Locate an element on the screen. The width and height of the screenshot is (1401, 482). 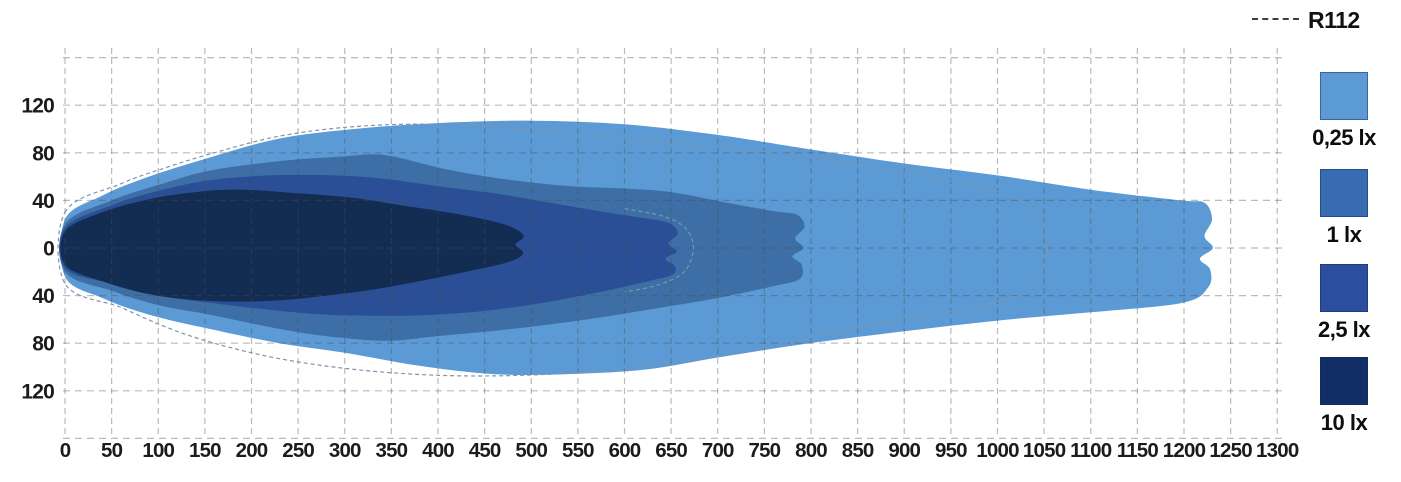
x-tick-label: 750 is located at coordinates (764, 450).